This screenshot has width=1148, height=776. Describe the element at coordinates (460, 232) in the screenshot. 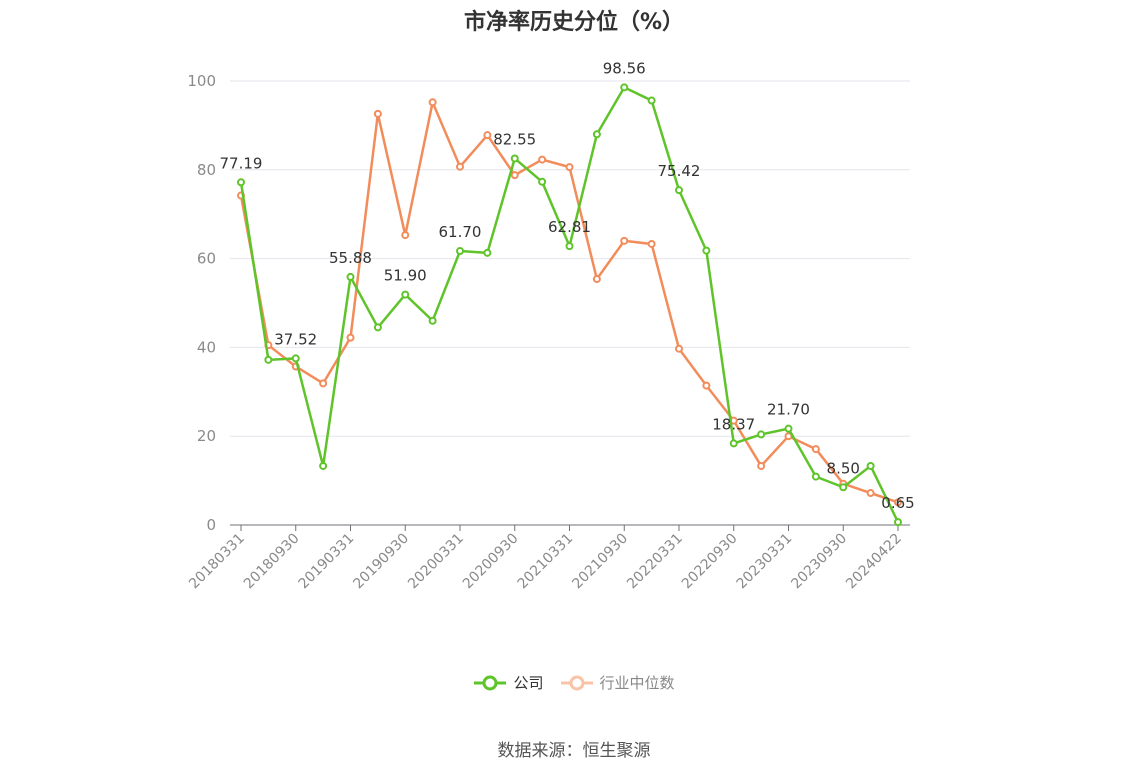

I see `data-label: 61.70` at that location.